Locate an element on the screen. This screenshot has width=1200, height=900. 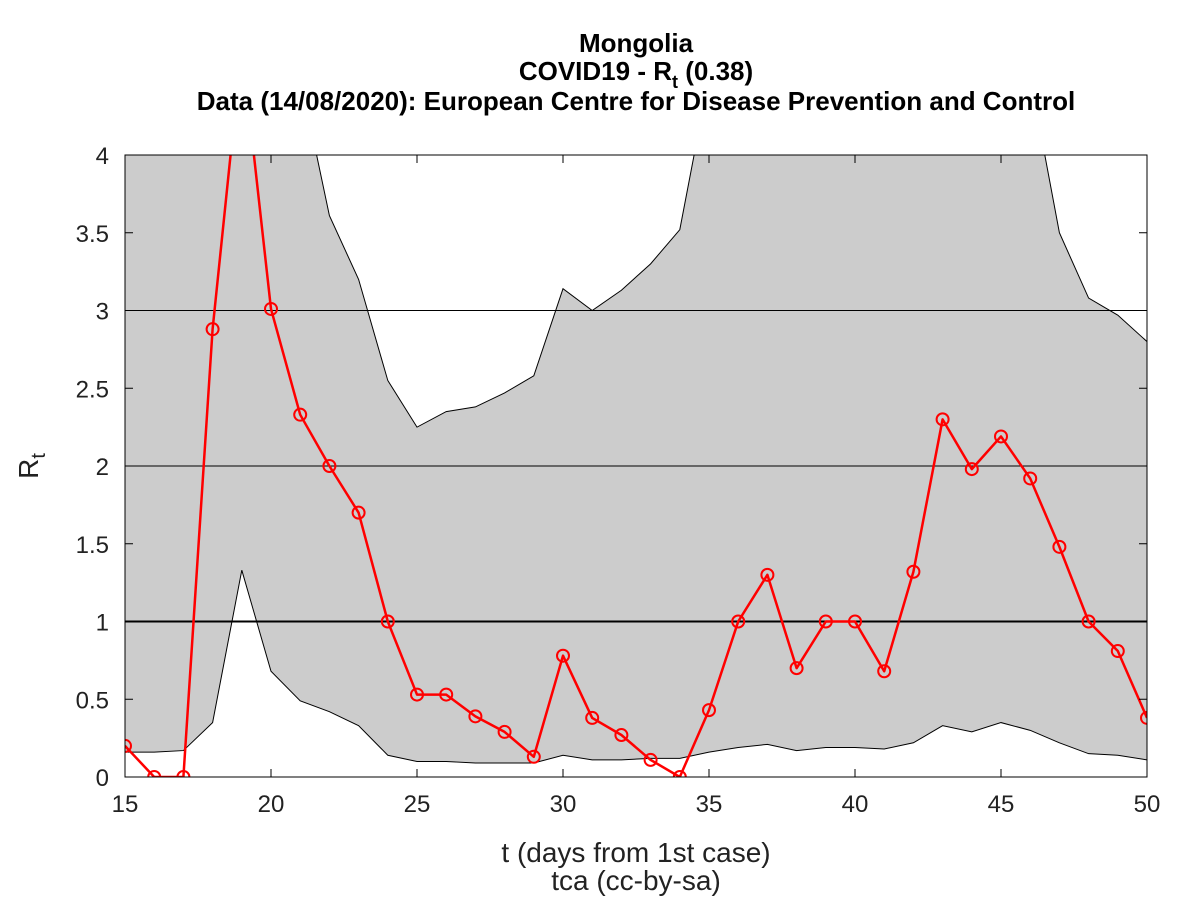
x-tick-label: 30 is located at coordinates (563, 804).